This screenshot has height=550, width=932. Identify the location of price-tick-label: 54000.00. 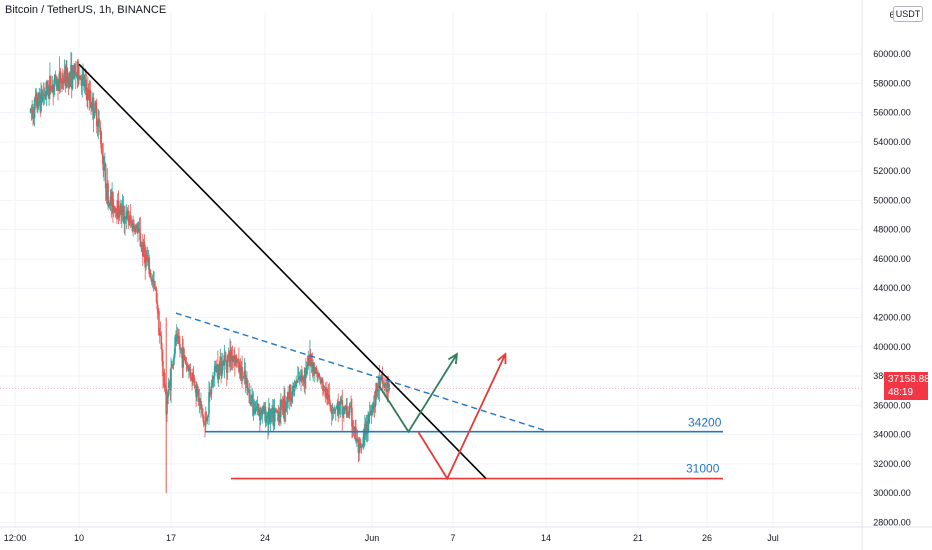
(892, 142).